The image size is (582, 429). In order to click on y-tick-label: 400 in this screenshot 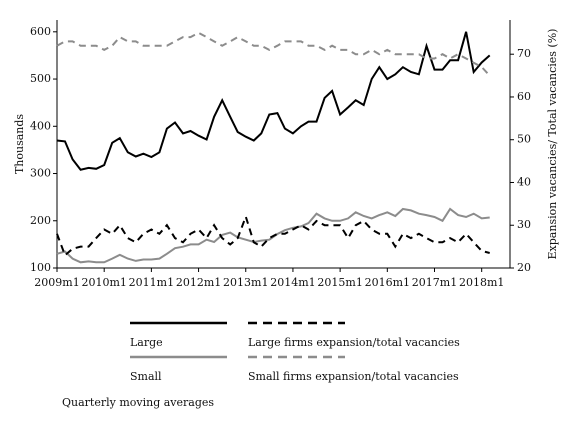, I will do `click(40, 125)`.